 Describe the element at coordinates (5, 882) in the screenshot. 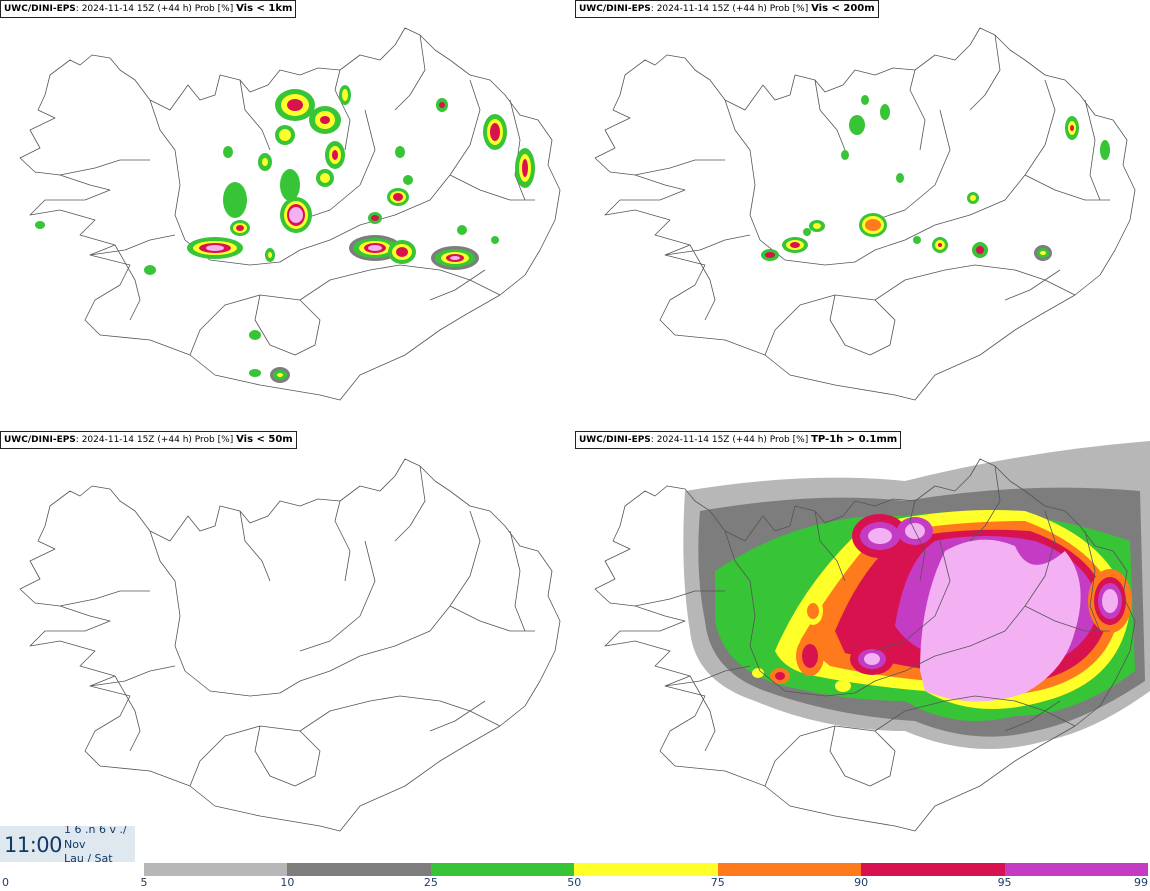

I see `legend-tick-label: 0` at that location.